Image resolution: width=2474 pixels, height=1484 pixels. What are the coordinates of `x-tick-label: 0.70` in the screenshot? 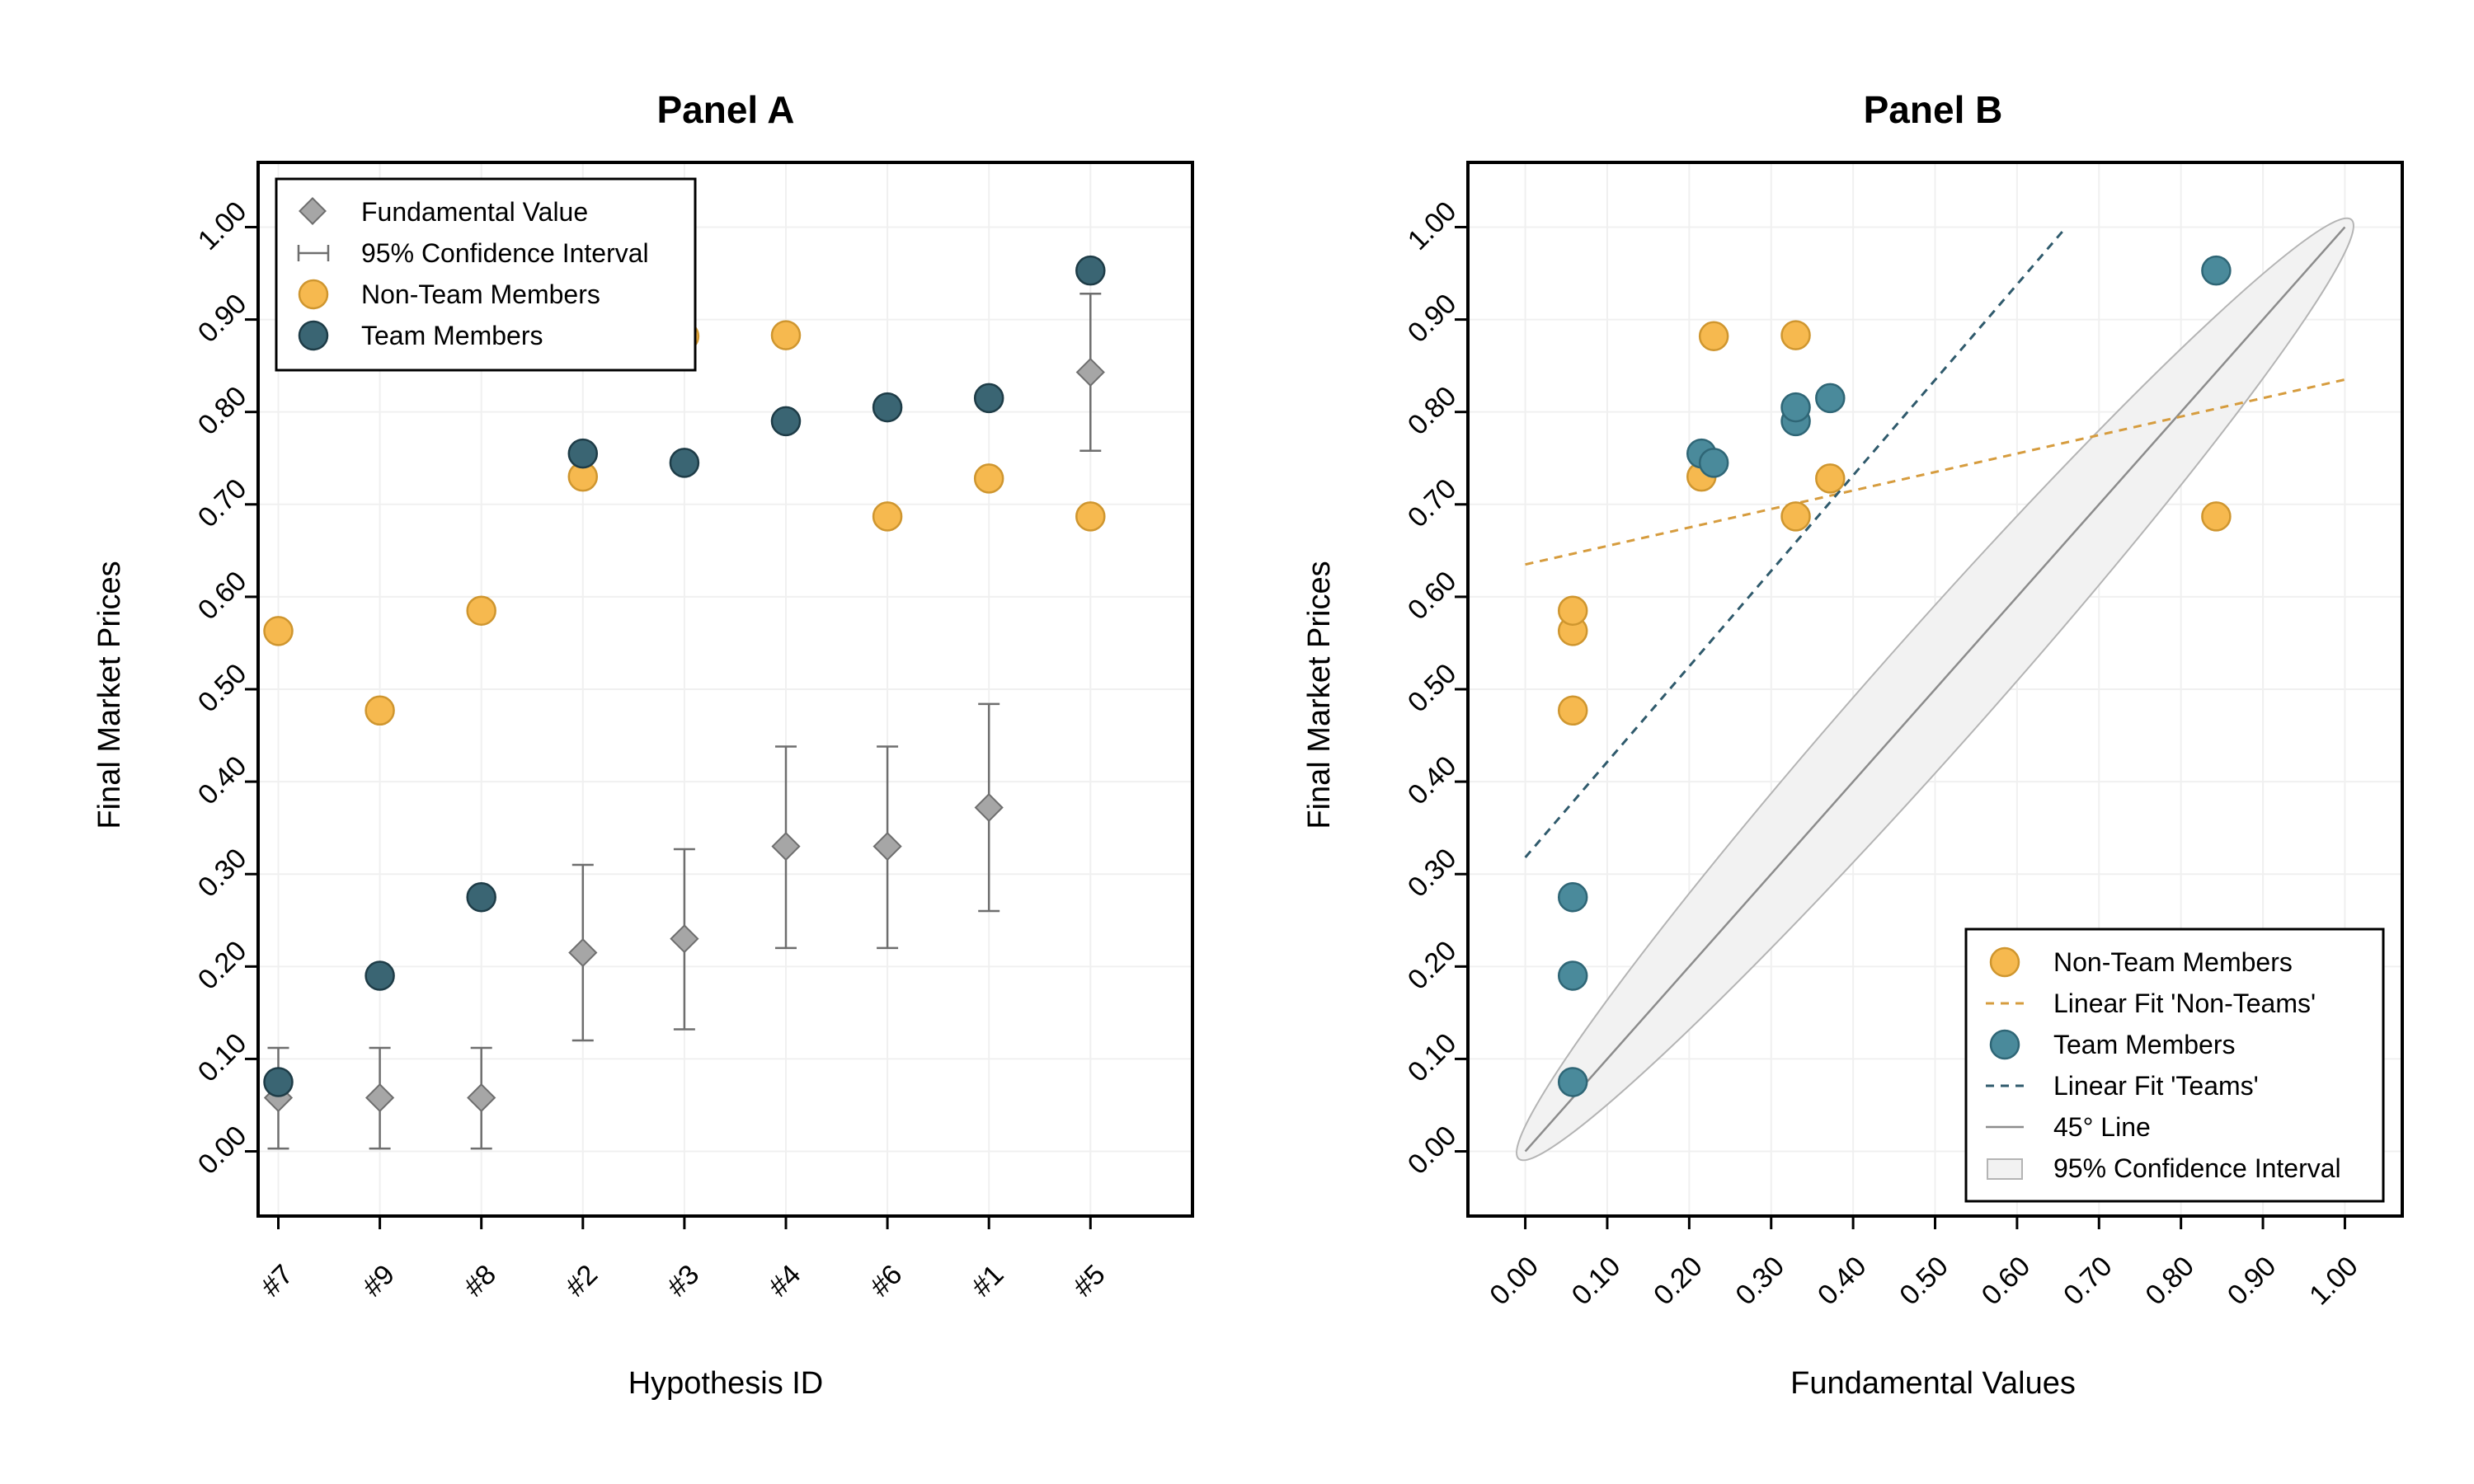 It's located at (2088, 1281).